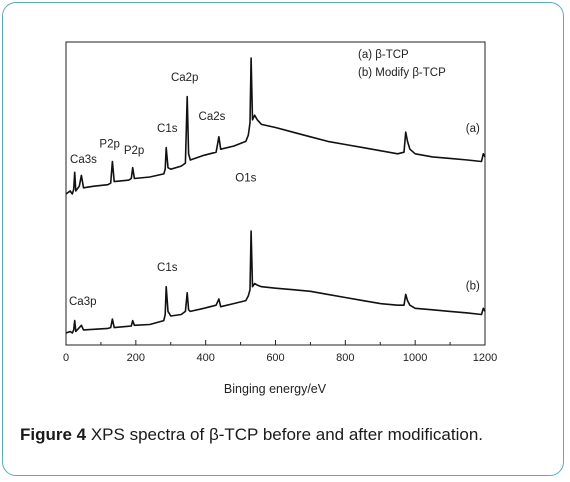 This screenshot has height=482, width=570. Describe the element at coordinates (485, 358) in the screenshot. I see `x-tick-label-1200: 1200` at that location.